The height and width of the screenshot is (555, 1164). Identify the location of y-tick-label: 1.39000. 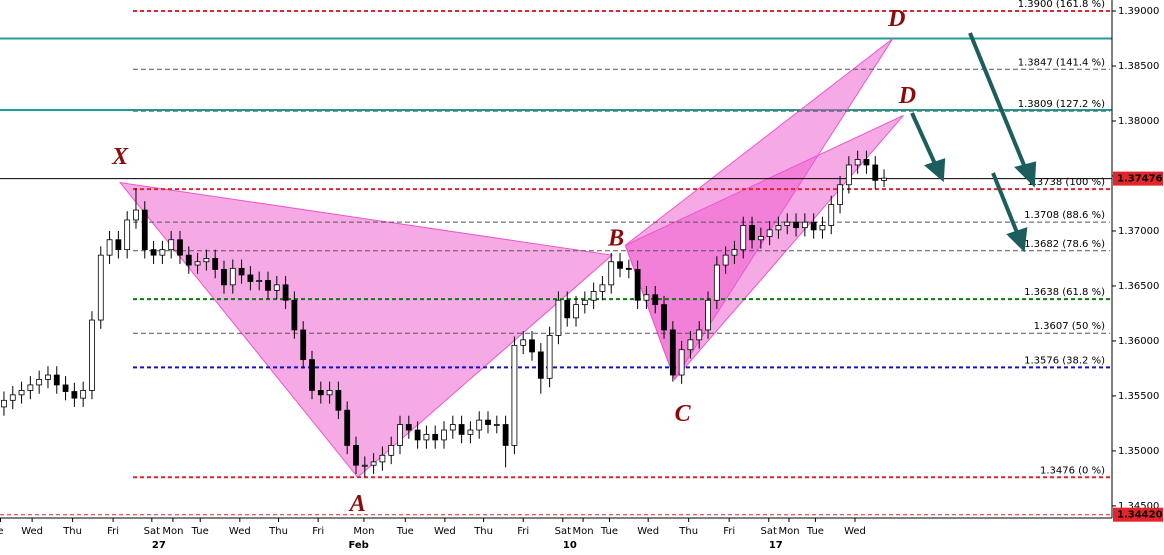
(1138, 11).